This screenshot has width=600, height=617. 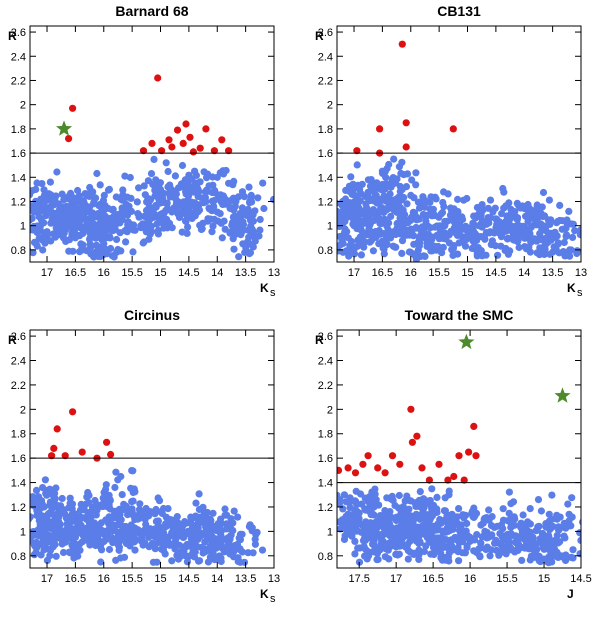 What do you see at coordinates (325, 130) in the screenshot?
I see `y-tick-label: 1.8` at bounding box center [325, 130].